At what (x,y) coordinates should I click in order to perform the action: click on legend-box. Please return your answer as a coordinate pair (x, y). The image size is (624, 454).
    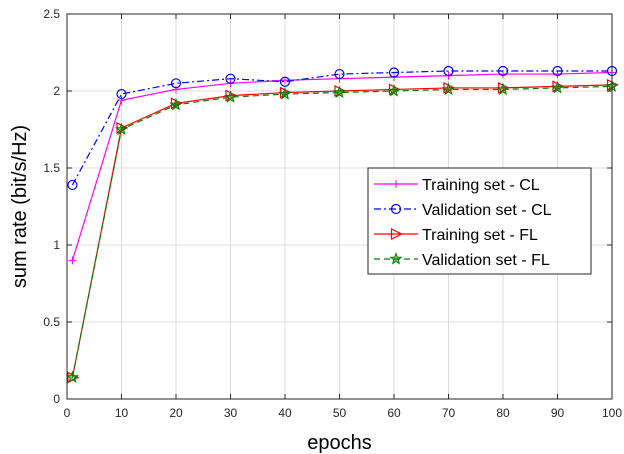
    Looking at the image, I should click on (479, 221).